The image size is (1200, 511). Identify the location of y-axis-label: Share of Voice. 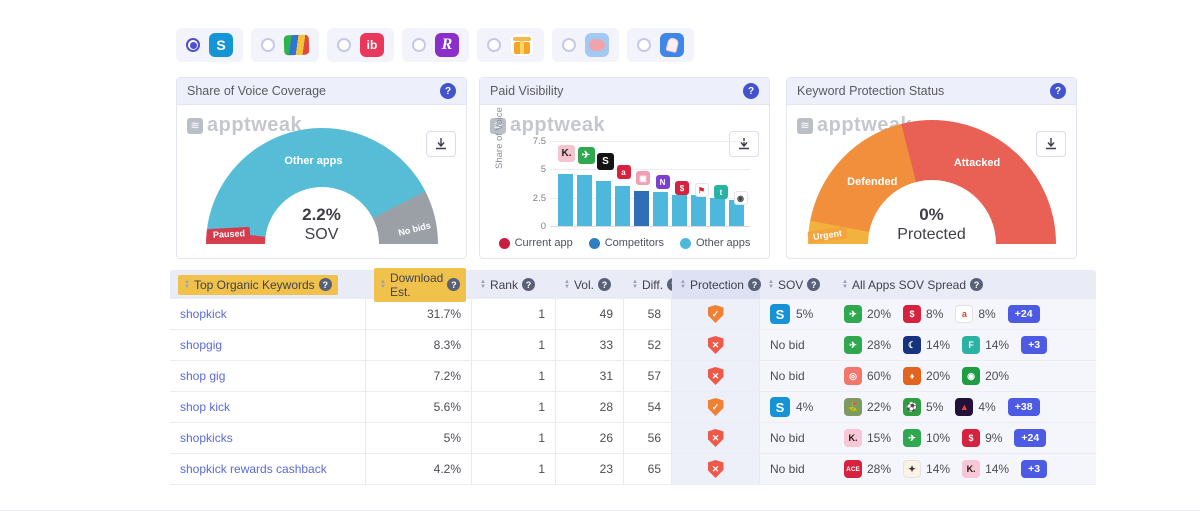
(499, 138).